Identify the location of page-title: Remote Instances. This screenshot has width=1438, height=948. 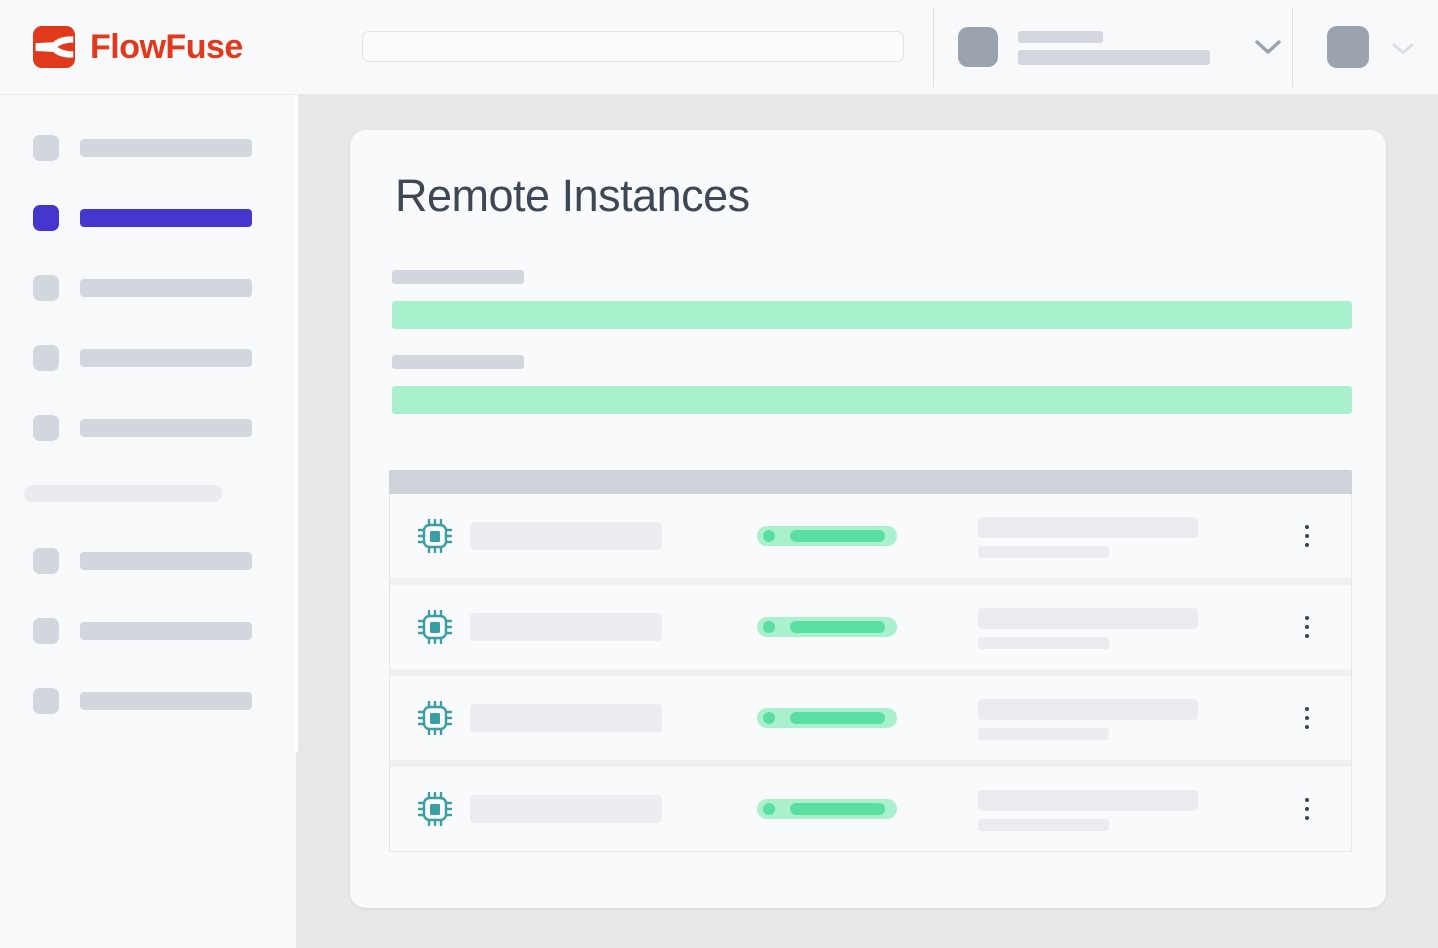
(572, 195).